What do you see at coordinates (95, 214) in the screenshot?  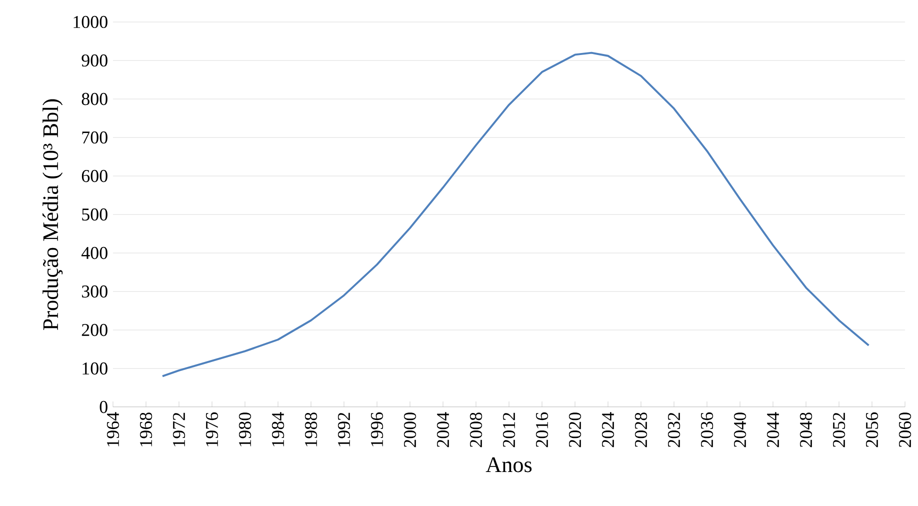 I see `y-tick-label: 500` at bounding box center [95, 214].